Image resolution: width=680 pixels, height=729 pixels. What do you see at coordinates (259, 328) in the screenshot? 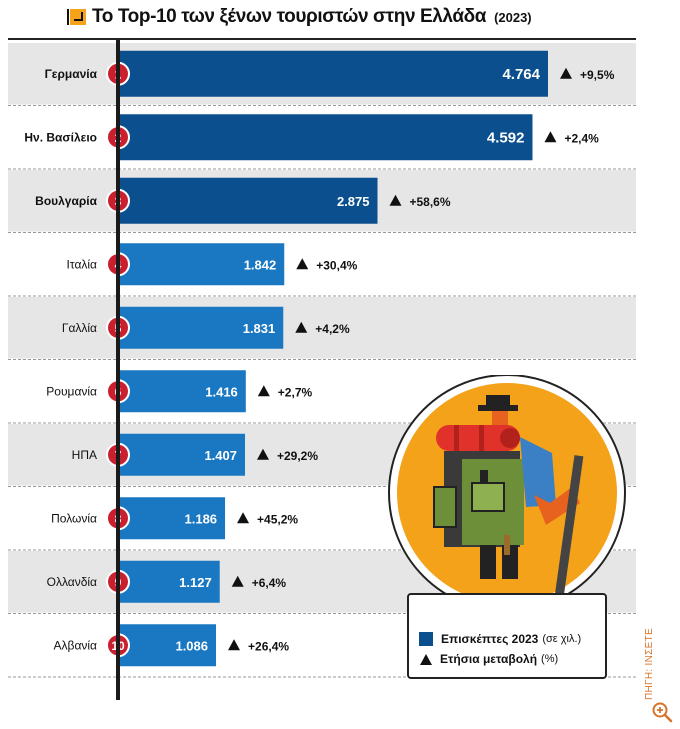
I see `bar-value-label: 1.831` at bounding box center [259, 328].